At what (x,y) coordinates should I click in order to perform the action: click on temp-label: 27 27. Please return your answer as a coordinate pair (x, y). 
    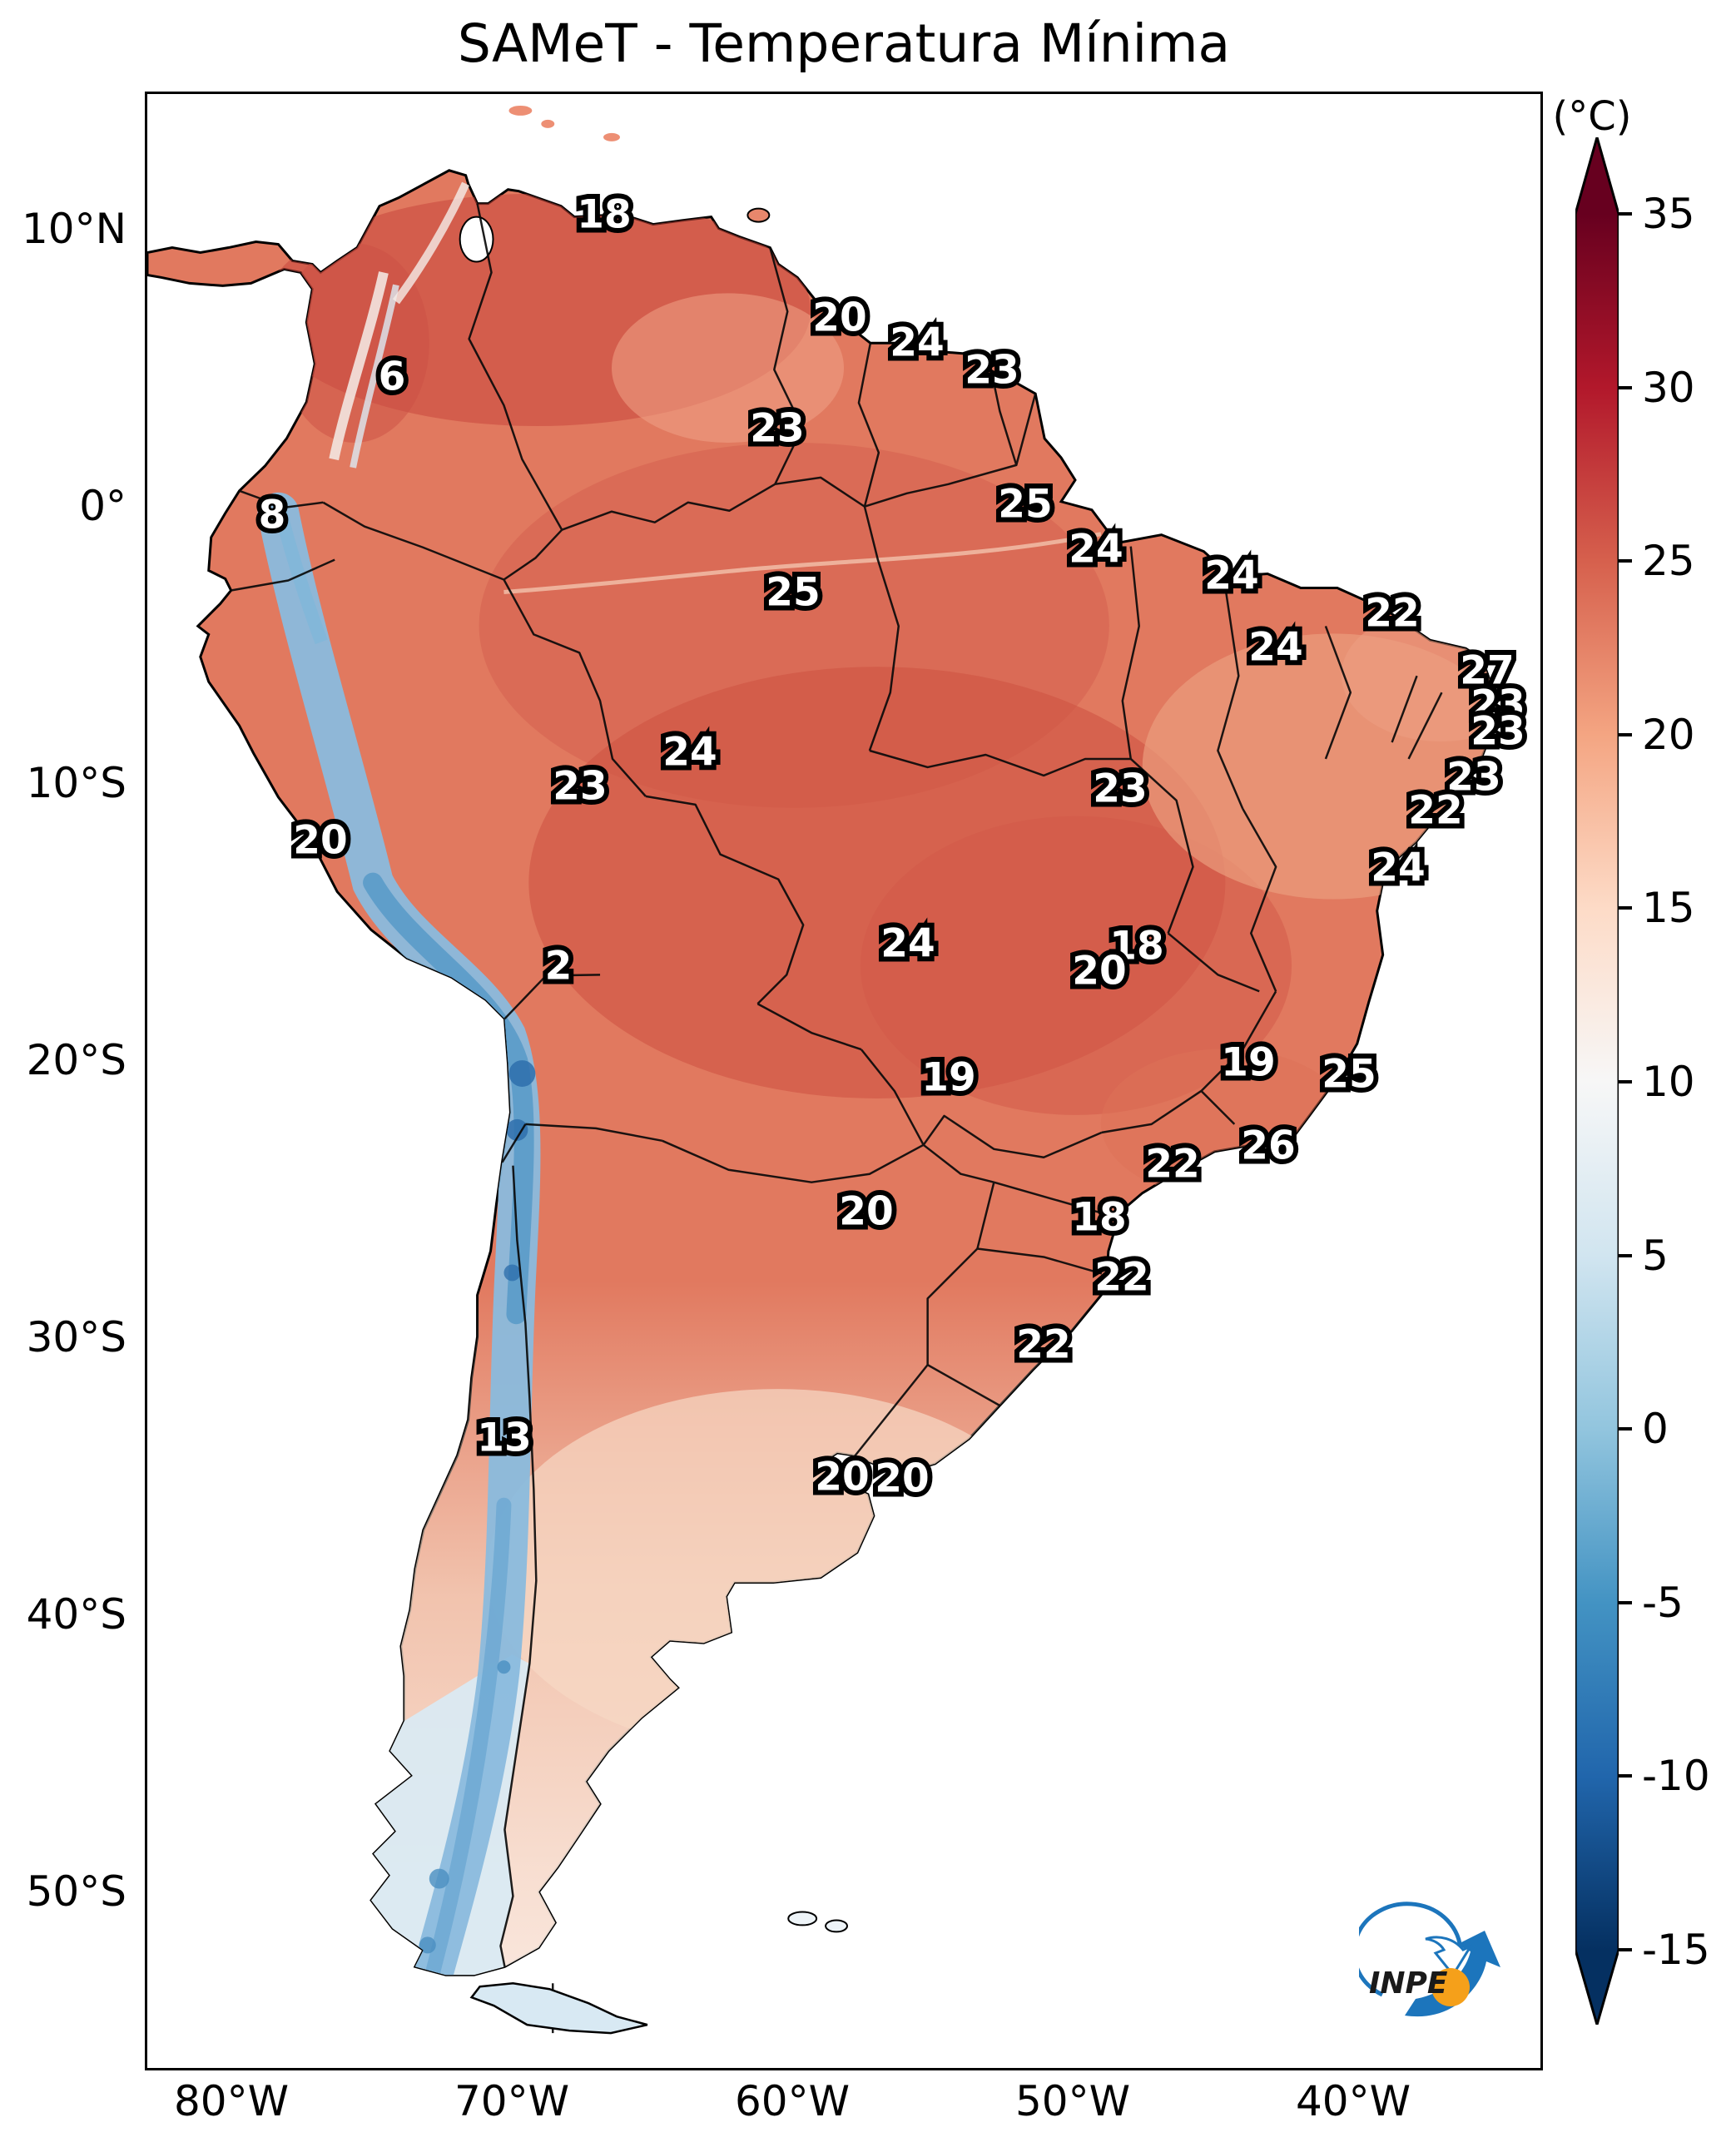
    Looking at the image, I should click on (1487, 671).